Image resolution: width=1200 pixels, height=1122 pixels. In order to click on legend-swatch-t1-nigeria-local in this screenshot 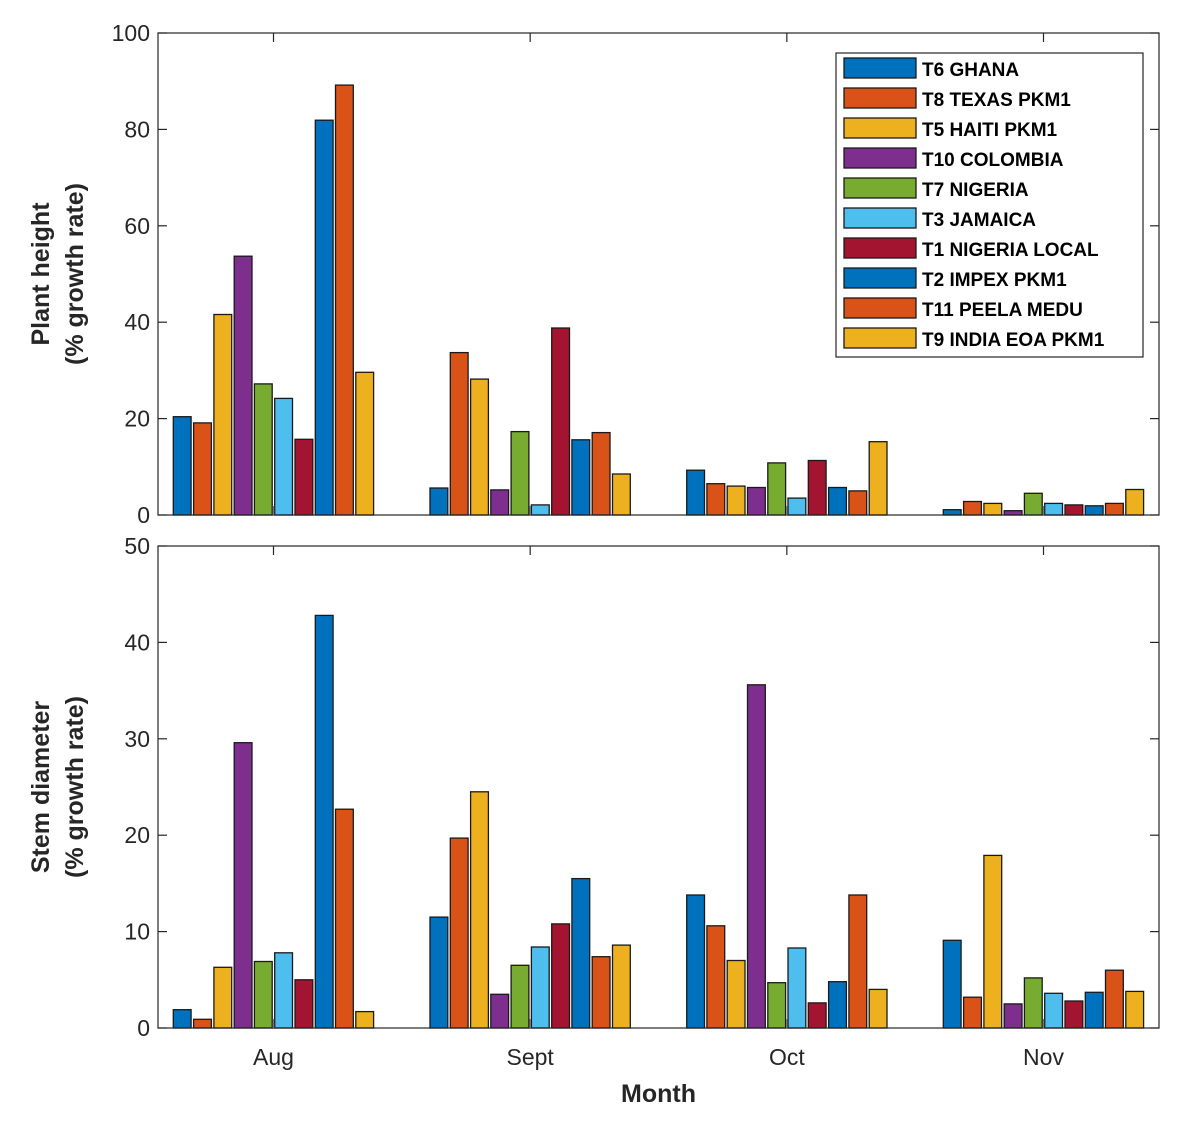, I will do `click(880, 248)`.